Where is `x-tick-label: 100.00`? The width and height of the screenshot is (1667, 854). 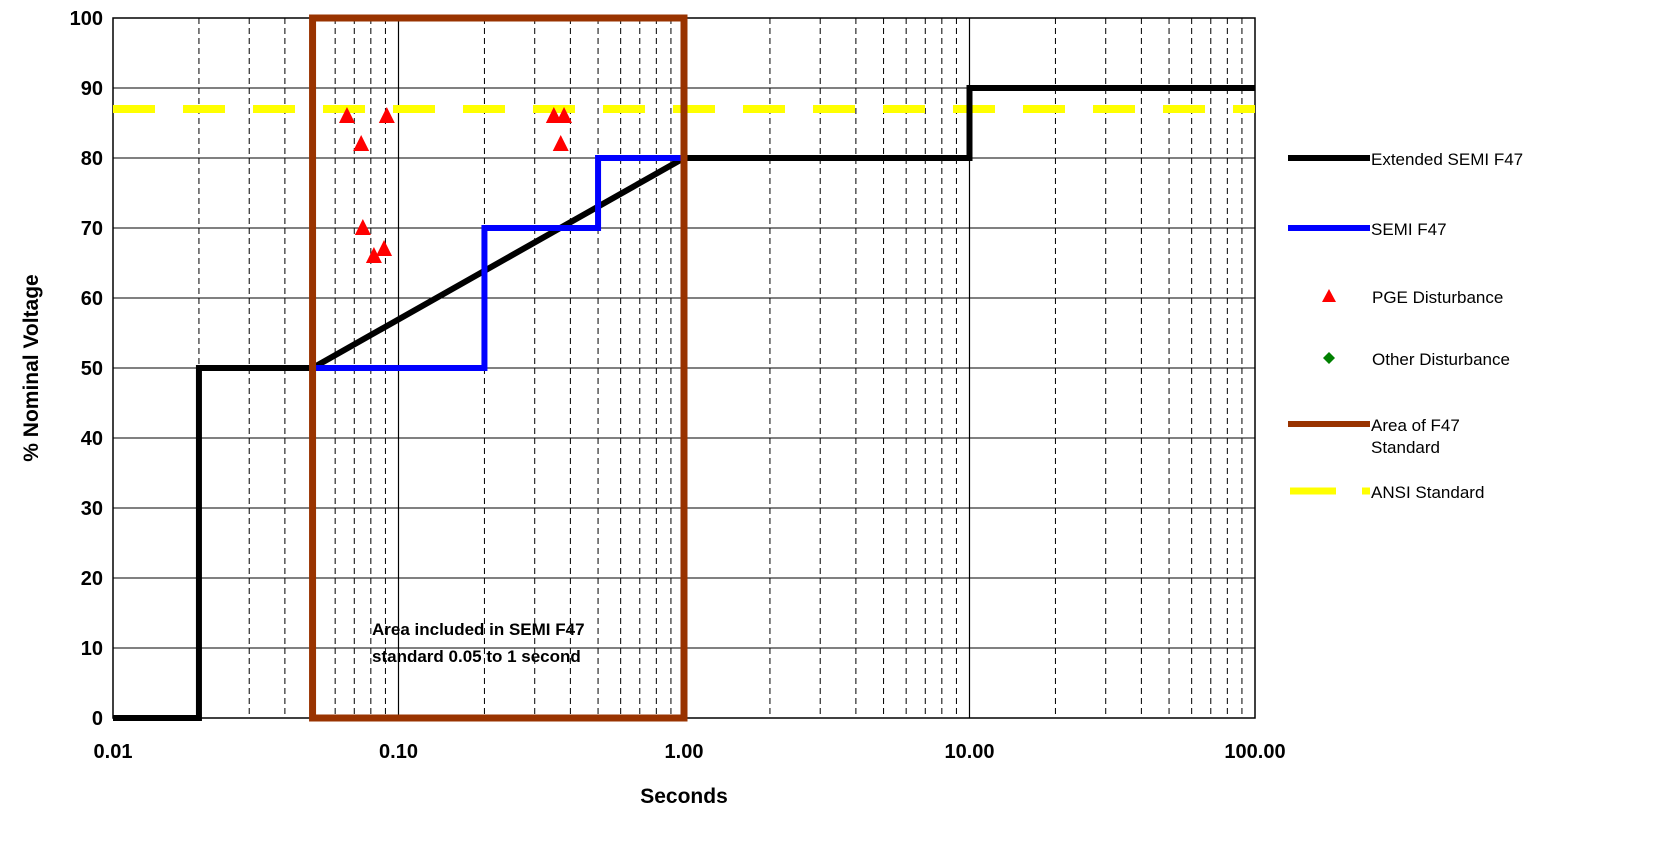
x-tick-label: 100.00 is located at coordinates (1254, 752).